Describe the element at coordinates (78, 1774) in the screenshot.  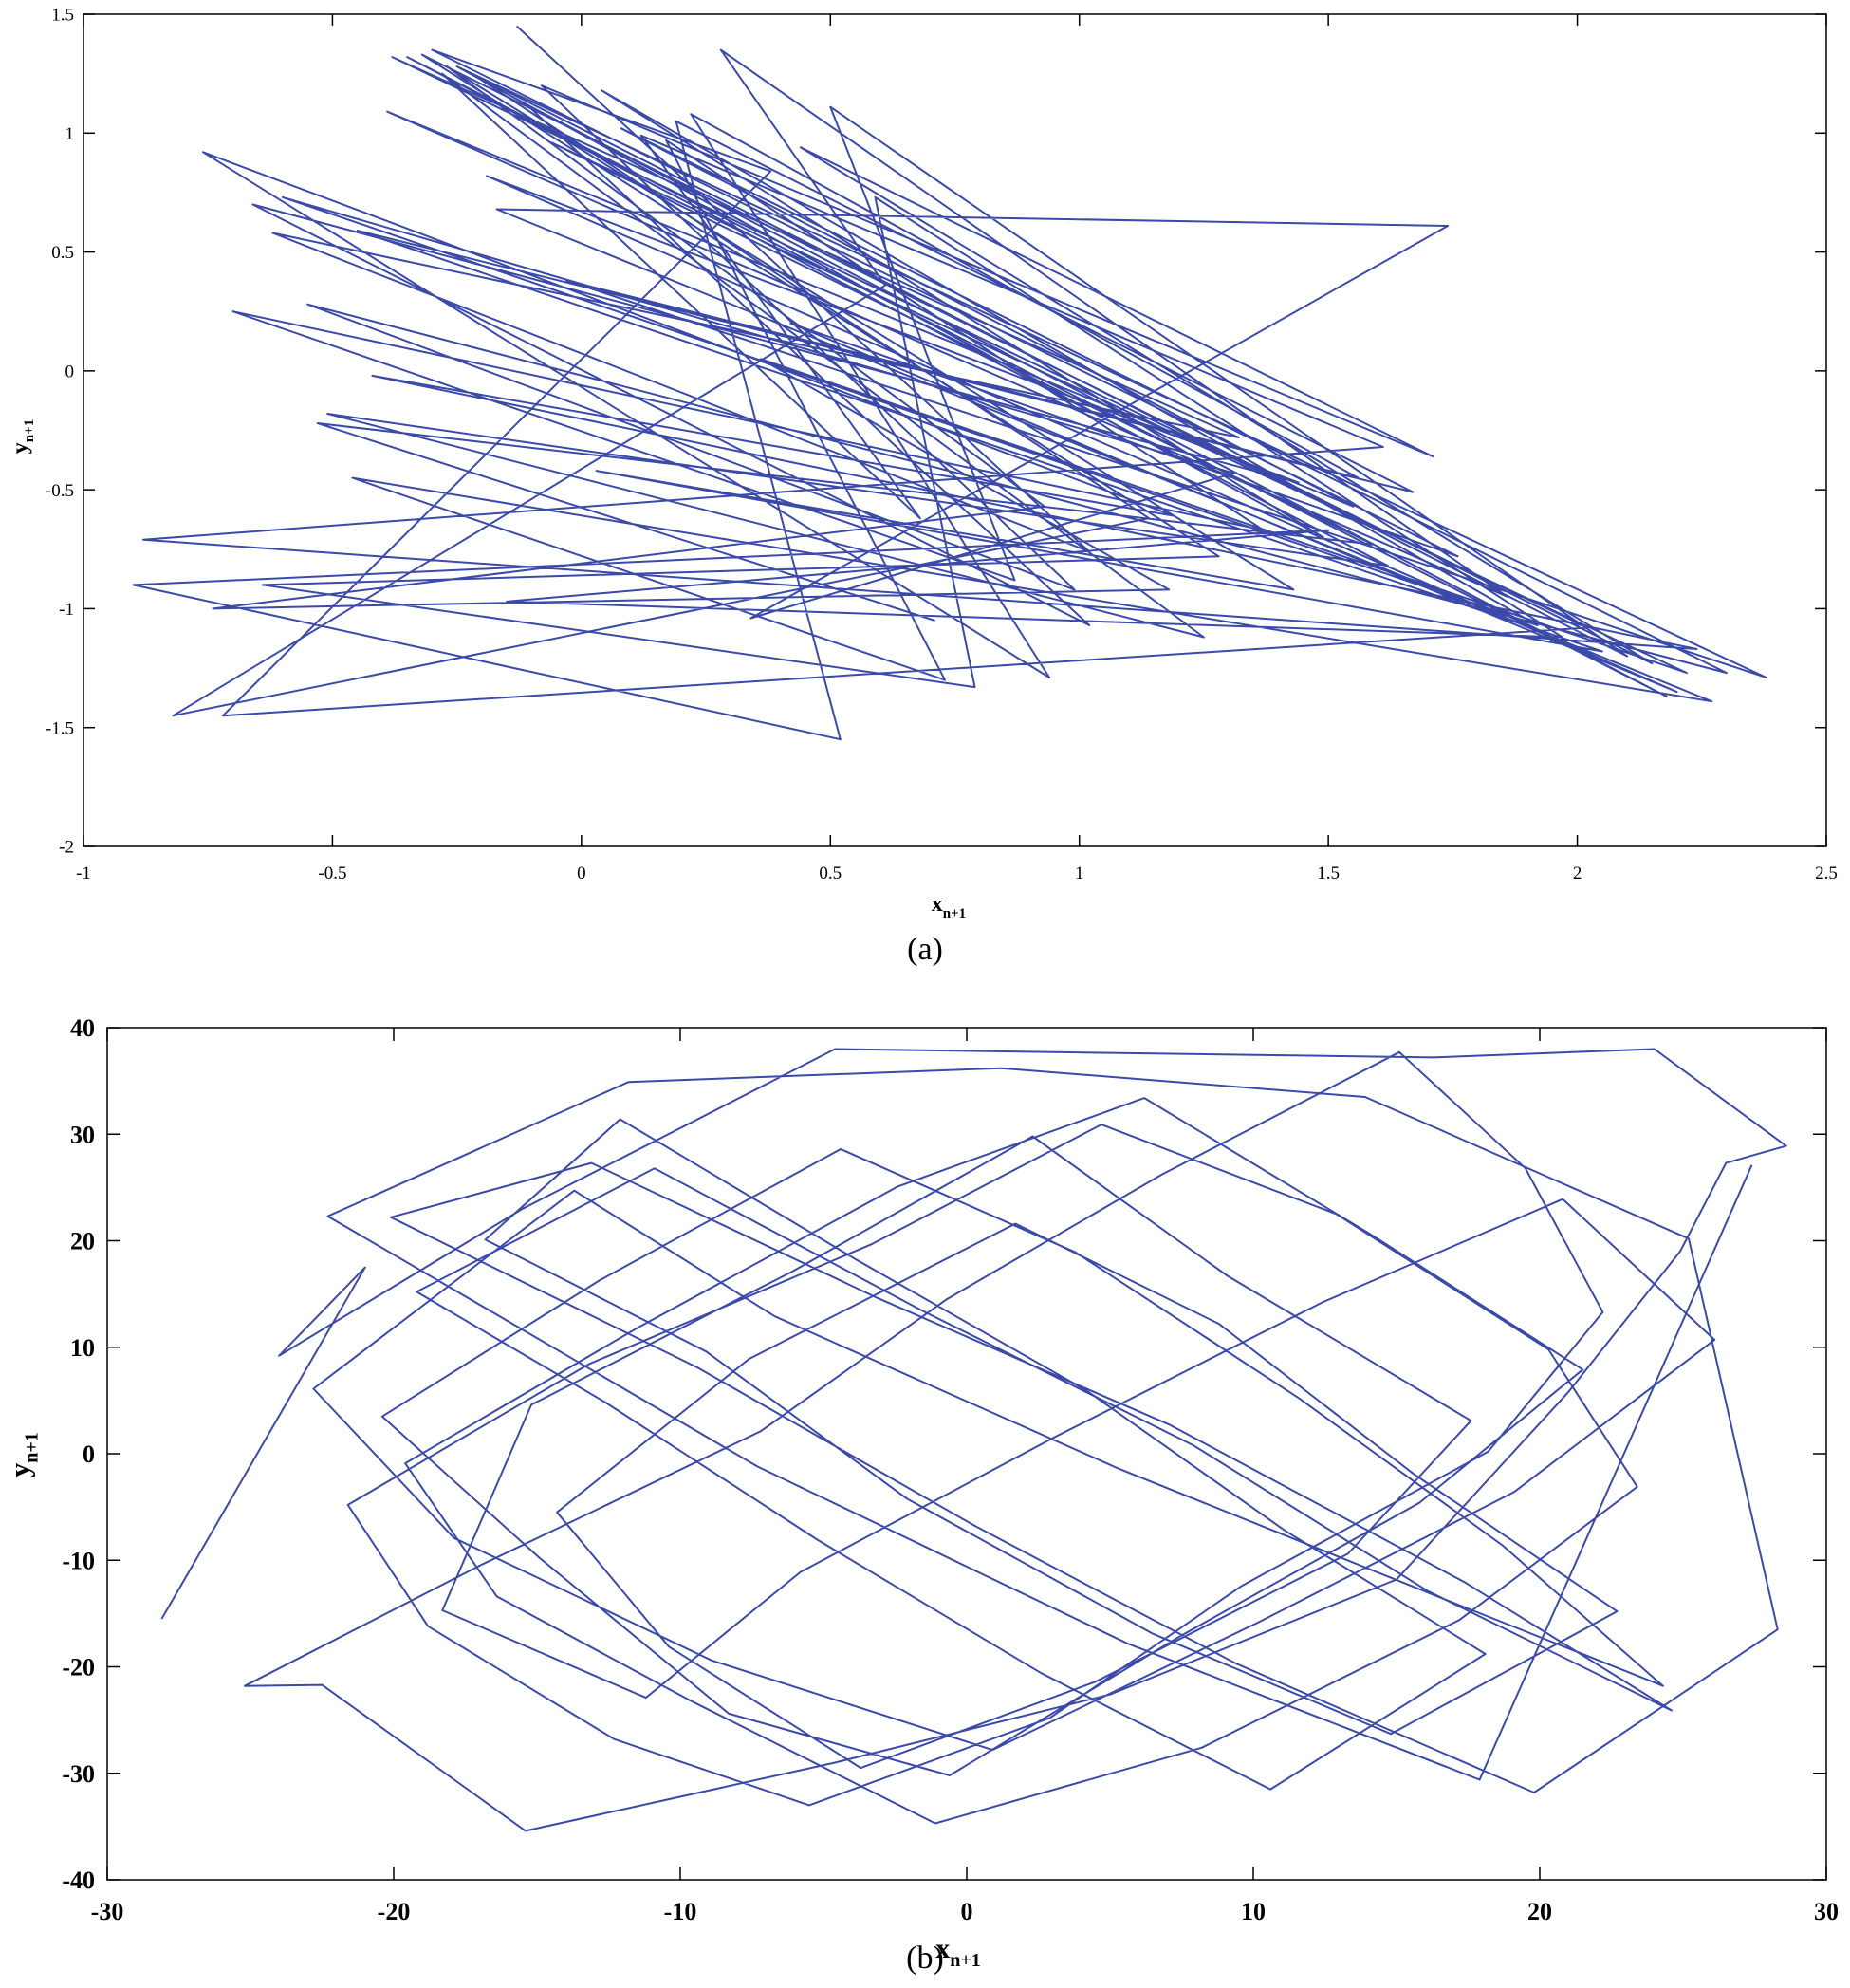
I see `y-tick-label: -30` at that location.